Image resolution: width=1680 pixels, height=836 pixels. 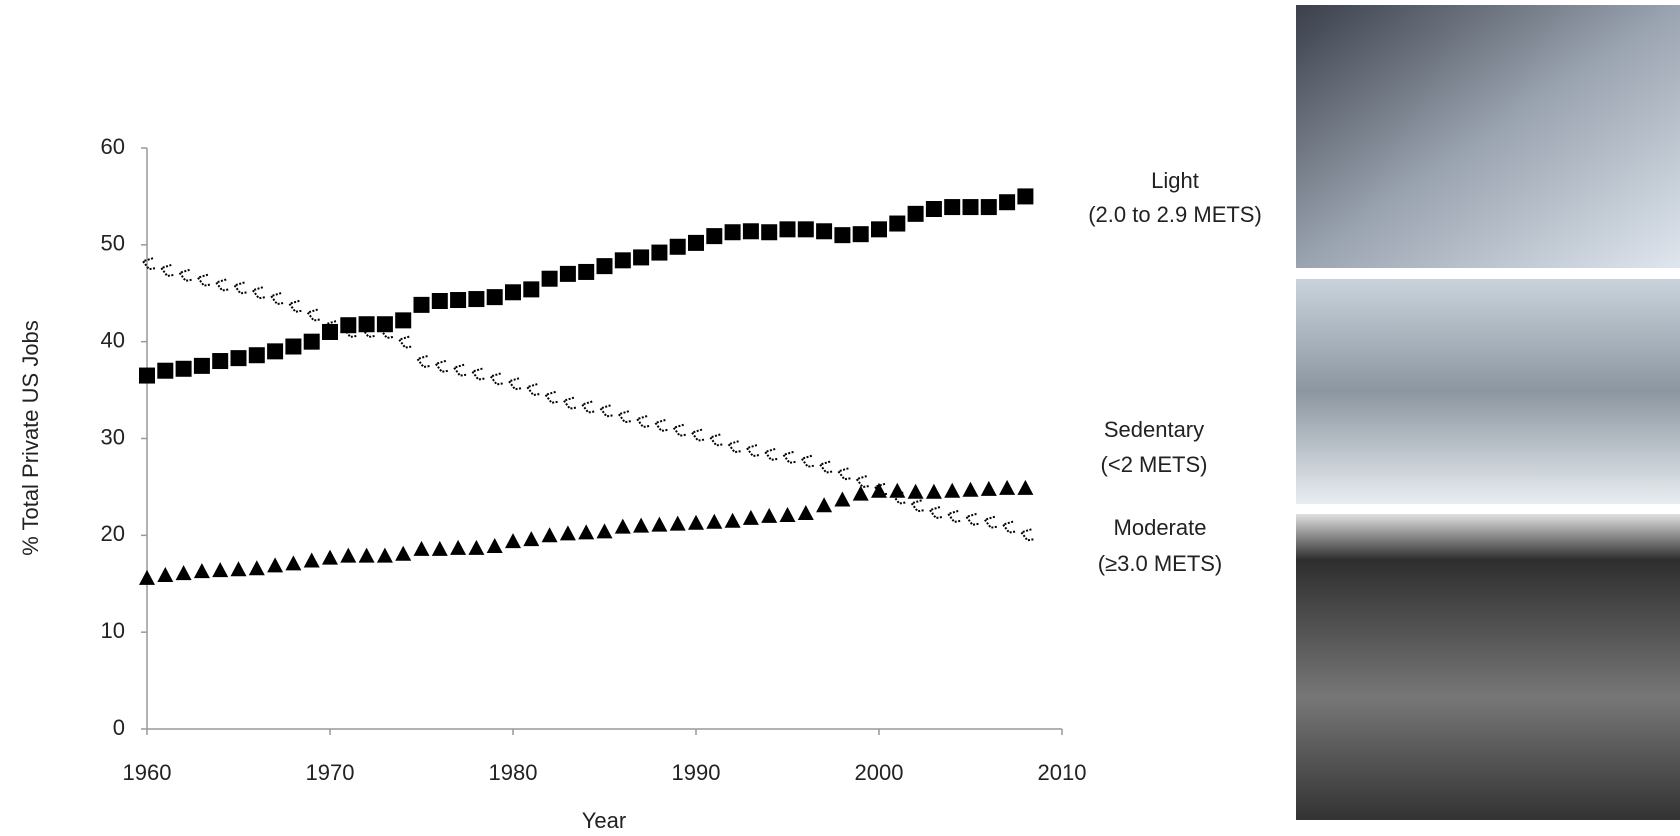 What do you see at coordinates (113, 436) in the screenshot?
I see `y-tick-label: 30` at bounding box center [113, 436].